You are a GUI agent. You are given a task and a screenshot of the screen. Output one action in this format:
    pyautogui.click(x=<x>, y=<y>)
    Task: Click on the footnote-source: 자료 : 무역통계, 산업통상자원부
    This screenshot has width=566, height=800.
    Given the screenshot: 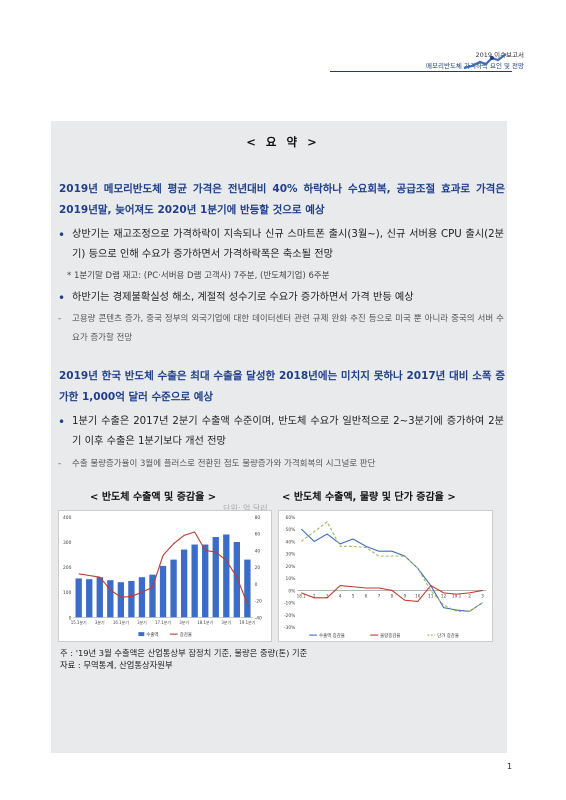 What is the action you would take?
    pyautogui.click(x=116, y=665)
    